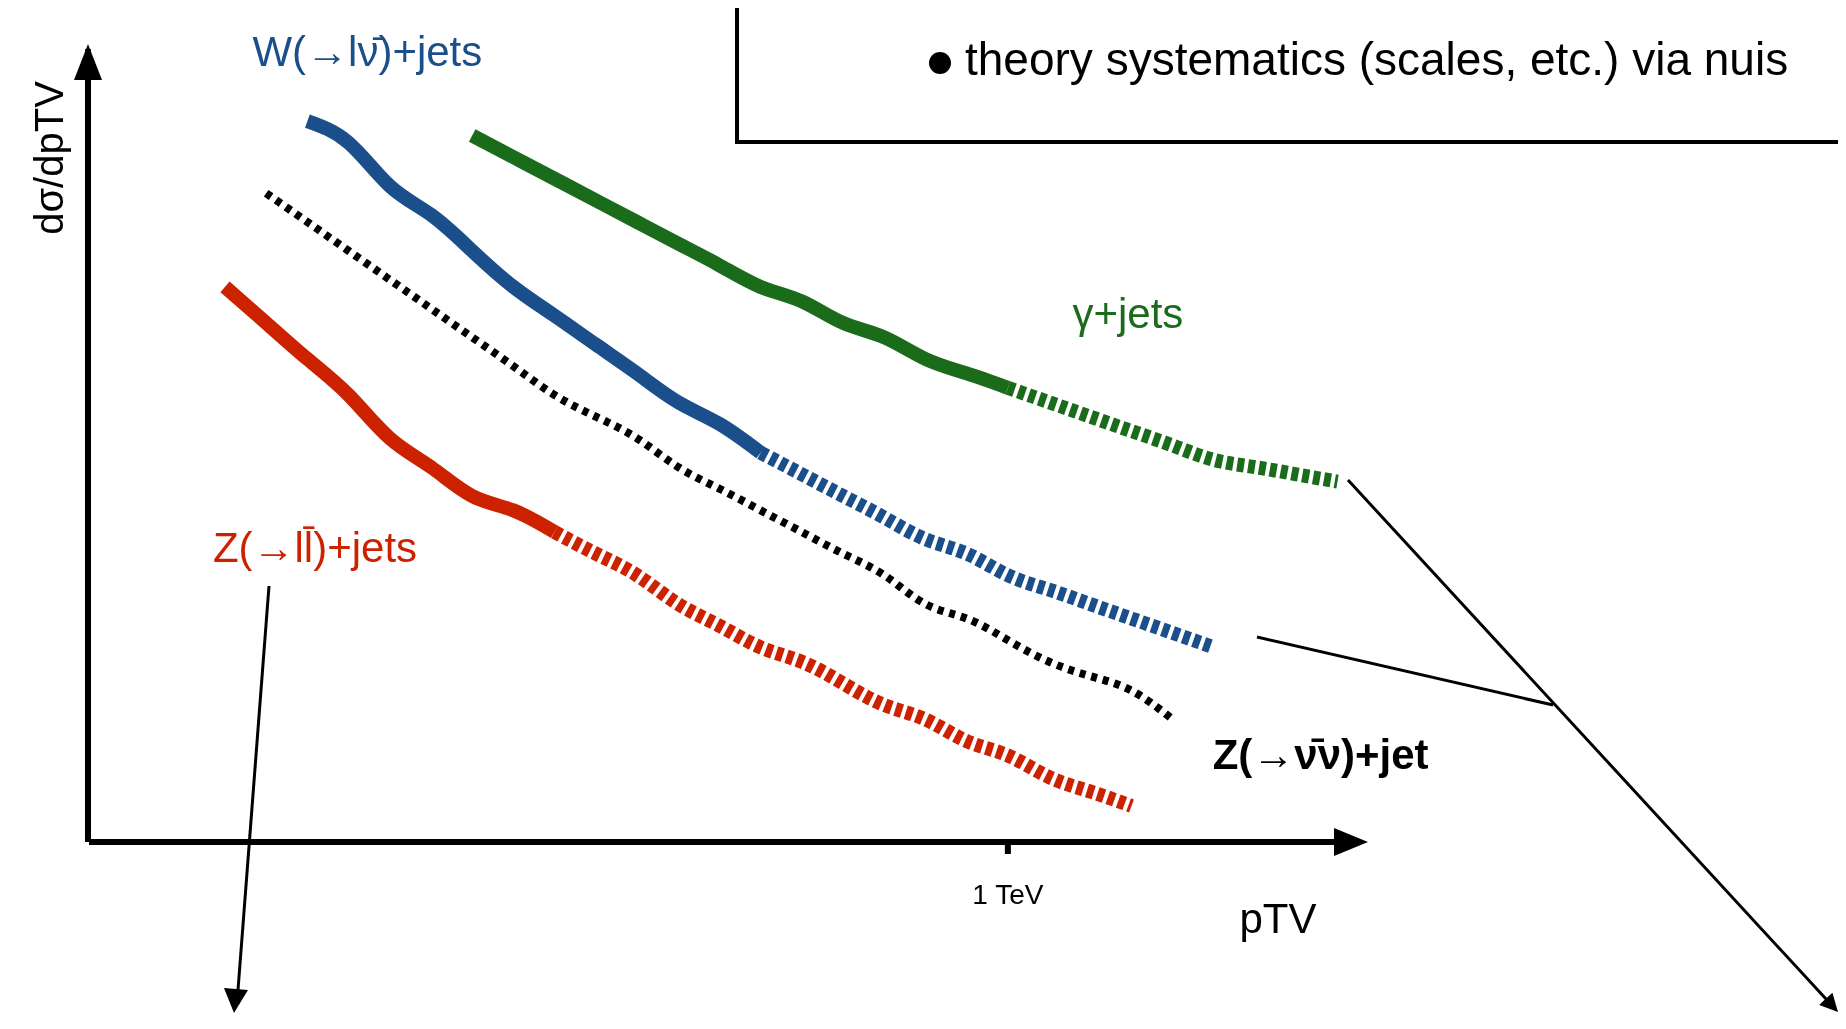 Image resolution: width=1846 pixels, height=1029 pixels. I want to click on series-label: Z(→ll̄)+jets, so click(315, 547).